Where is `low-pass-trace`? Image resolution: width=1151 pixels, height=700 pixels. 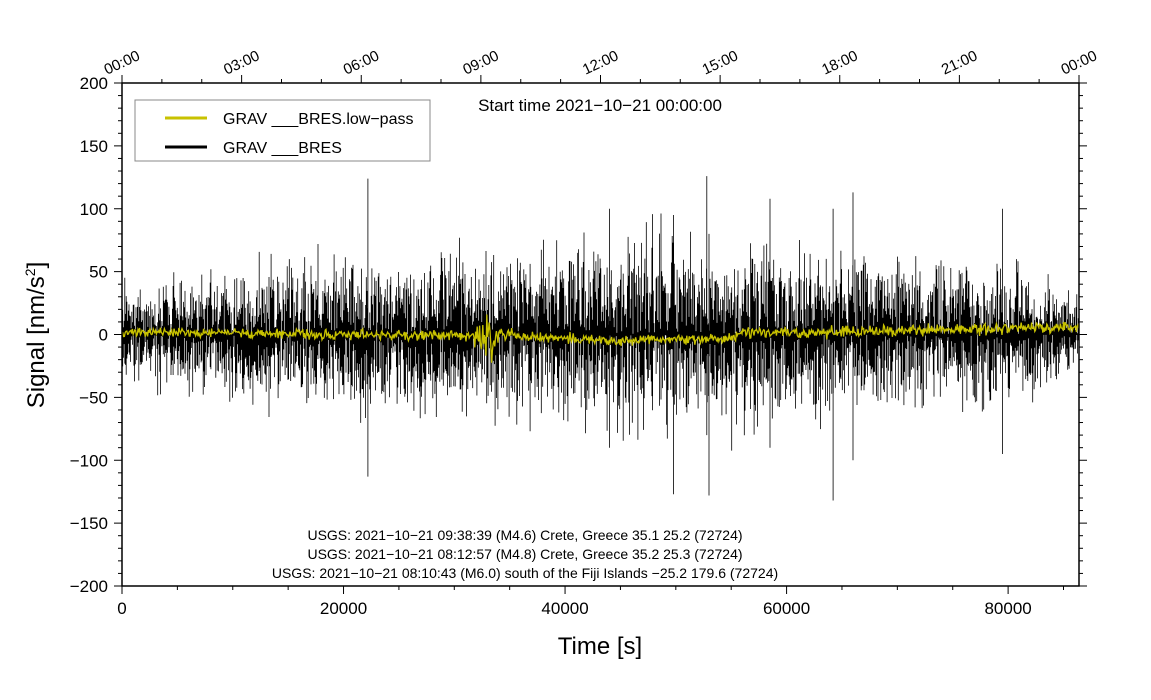
low-pass-trace is located at coordinates (600, 338).